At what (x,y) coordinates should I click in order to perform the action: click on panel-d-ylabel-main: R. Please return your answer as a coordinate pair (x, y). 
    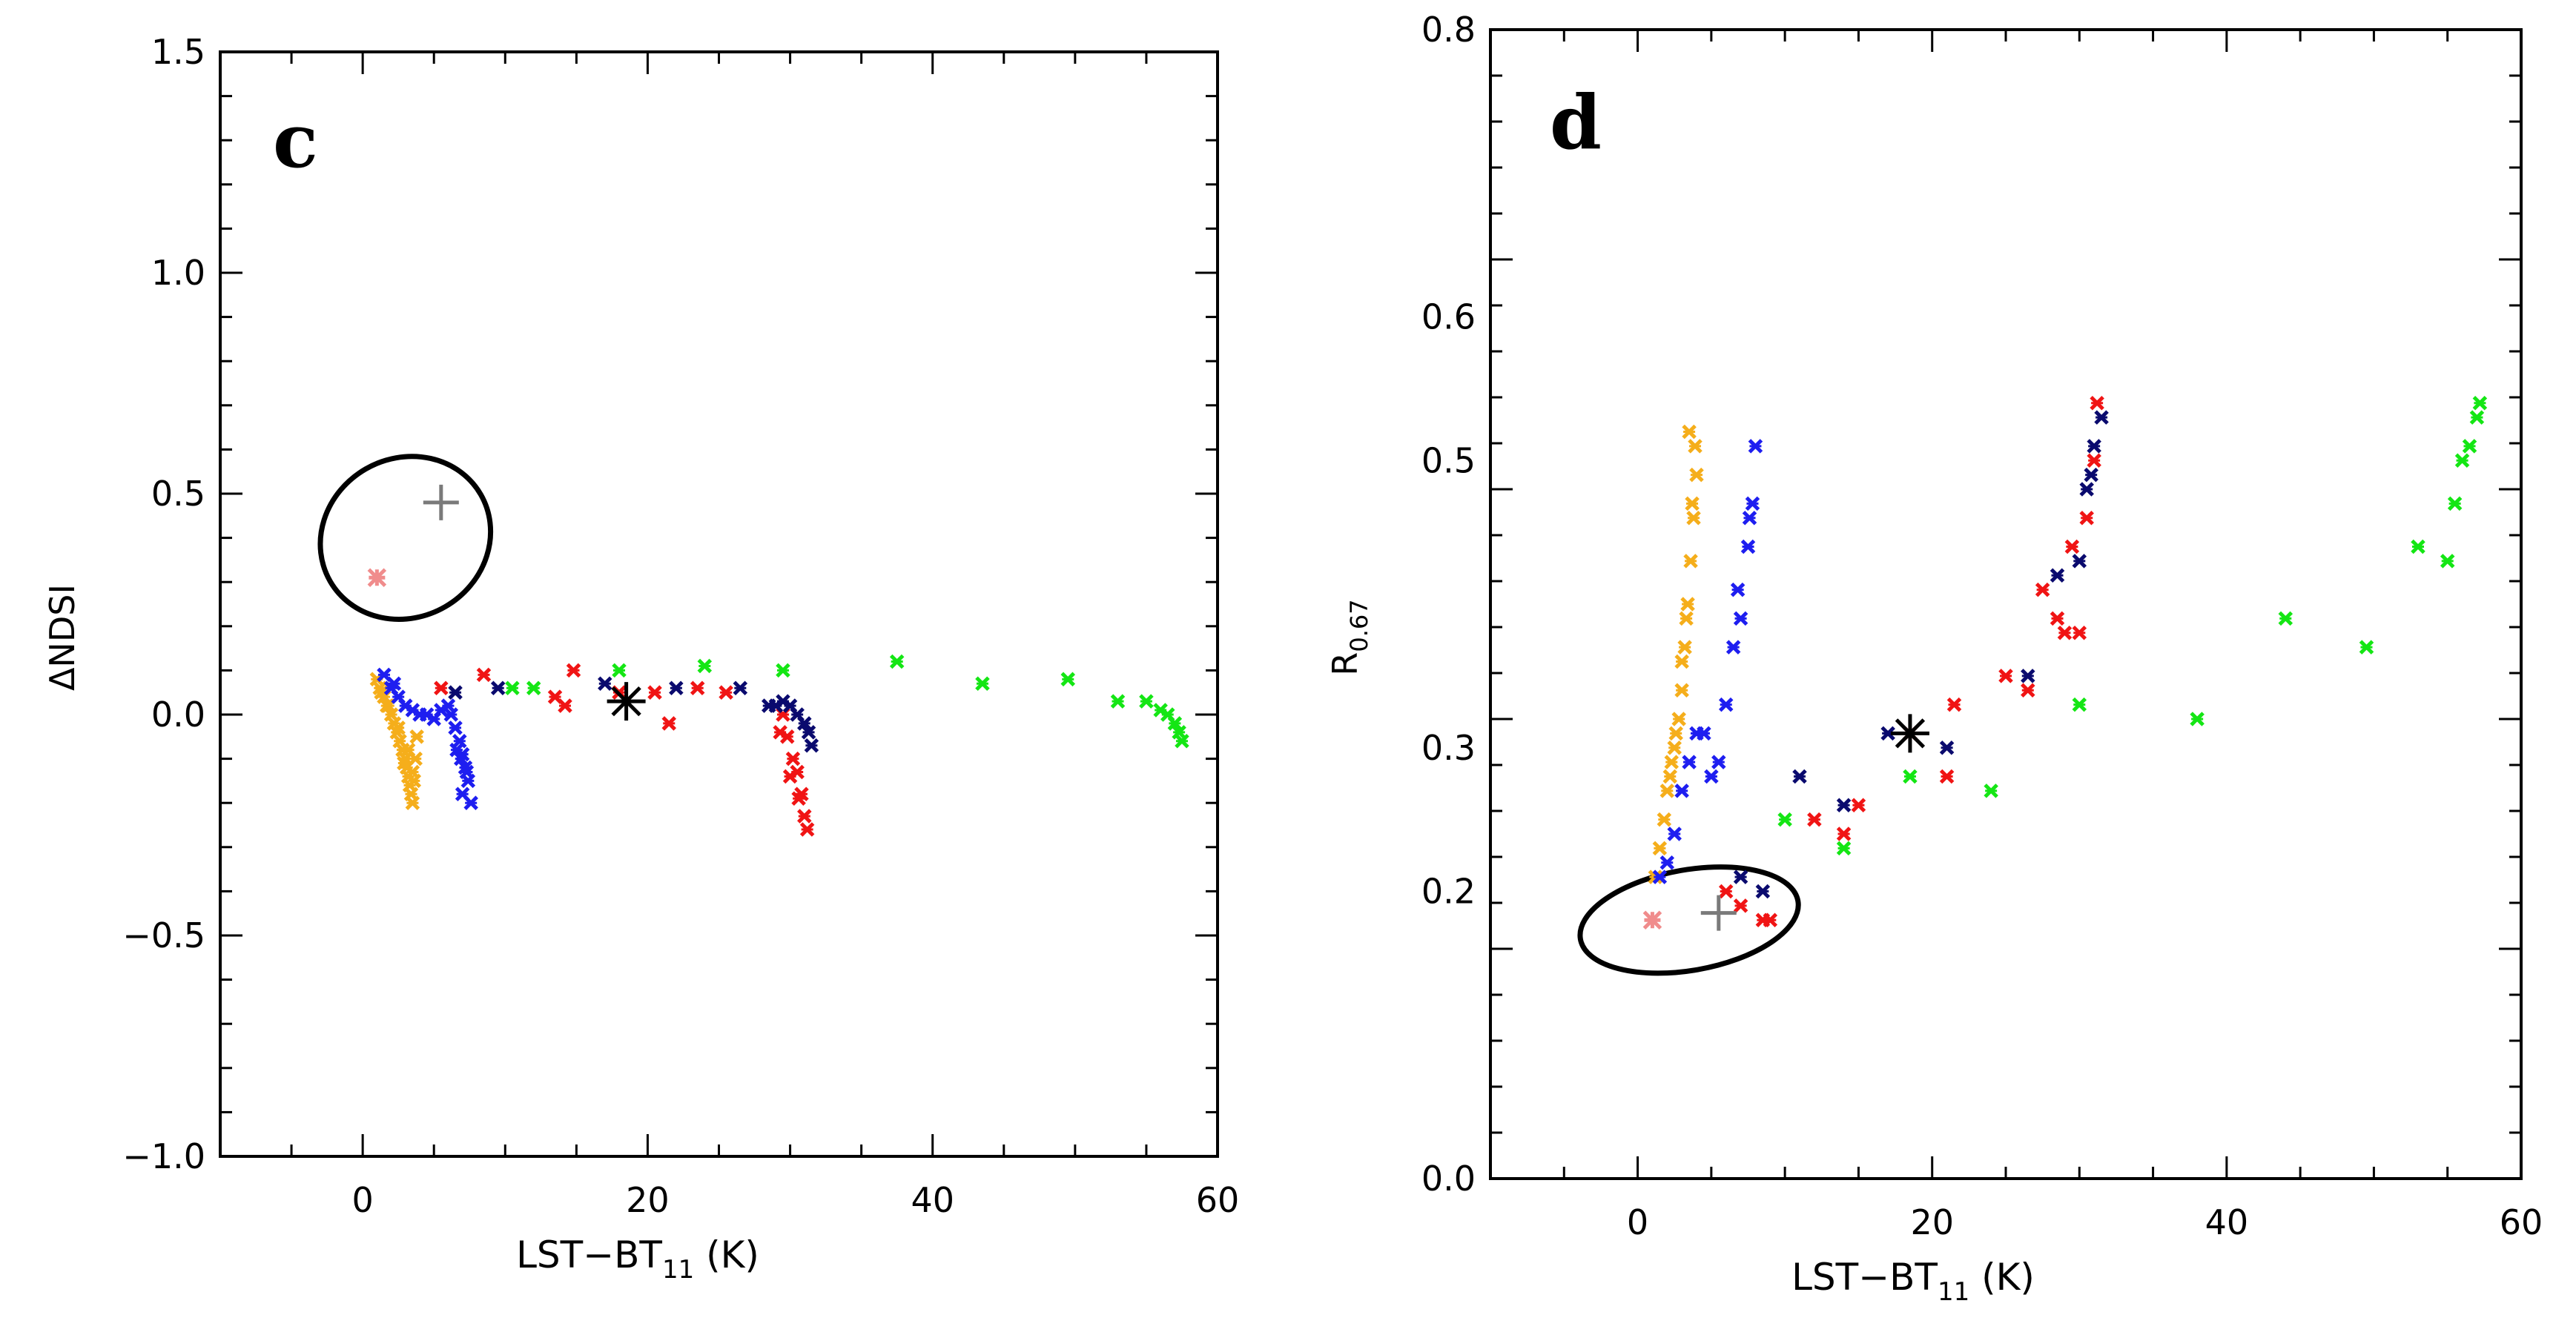
    Looking at the image, I should click on (1345, 664).